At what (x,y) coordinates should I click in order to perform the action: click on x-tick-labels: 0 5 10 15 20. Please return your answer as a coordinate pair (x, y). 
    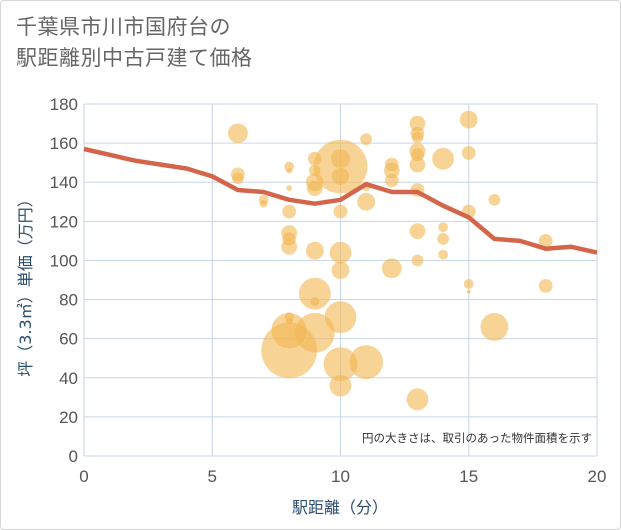
    Looking at the image, I should click on (342, 476).